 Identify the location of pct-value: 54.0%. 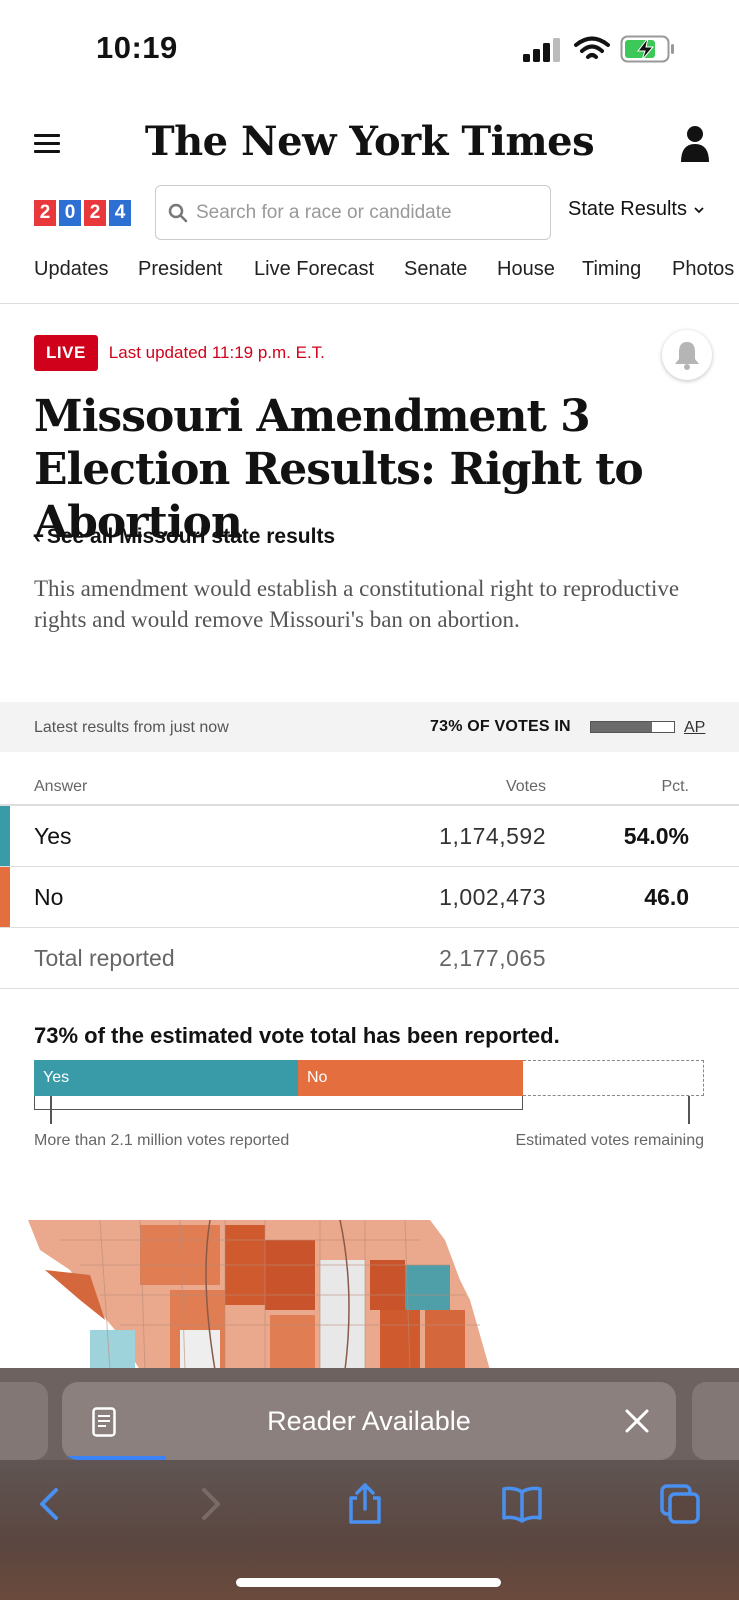
(656, 836).